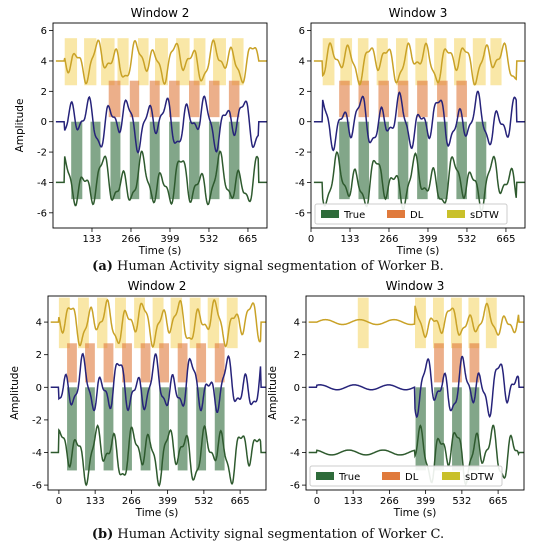  Describe the element at coordinates (484, 215) in the screenshot. I see `legend-label: sDTW` at that location.